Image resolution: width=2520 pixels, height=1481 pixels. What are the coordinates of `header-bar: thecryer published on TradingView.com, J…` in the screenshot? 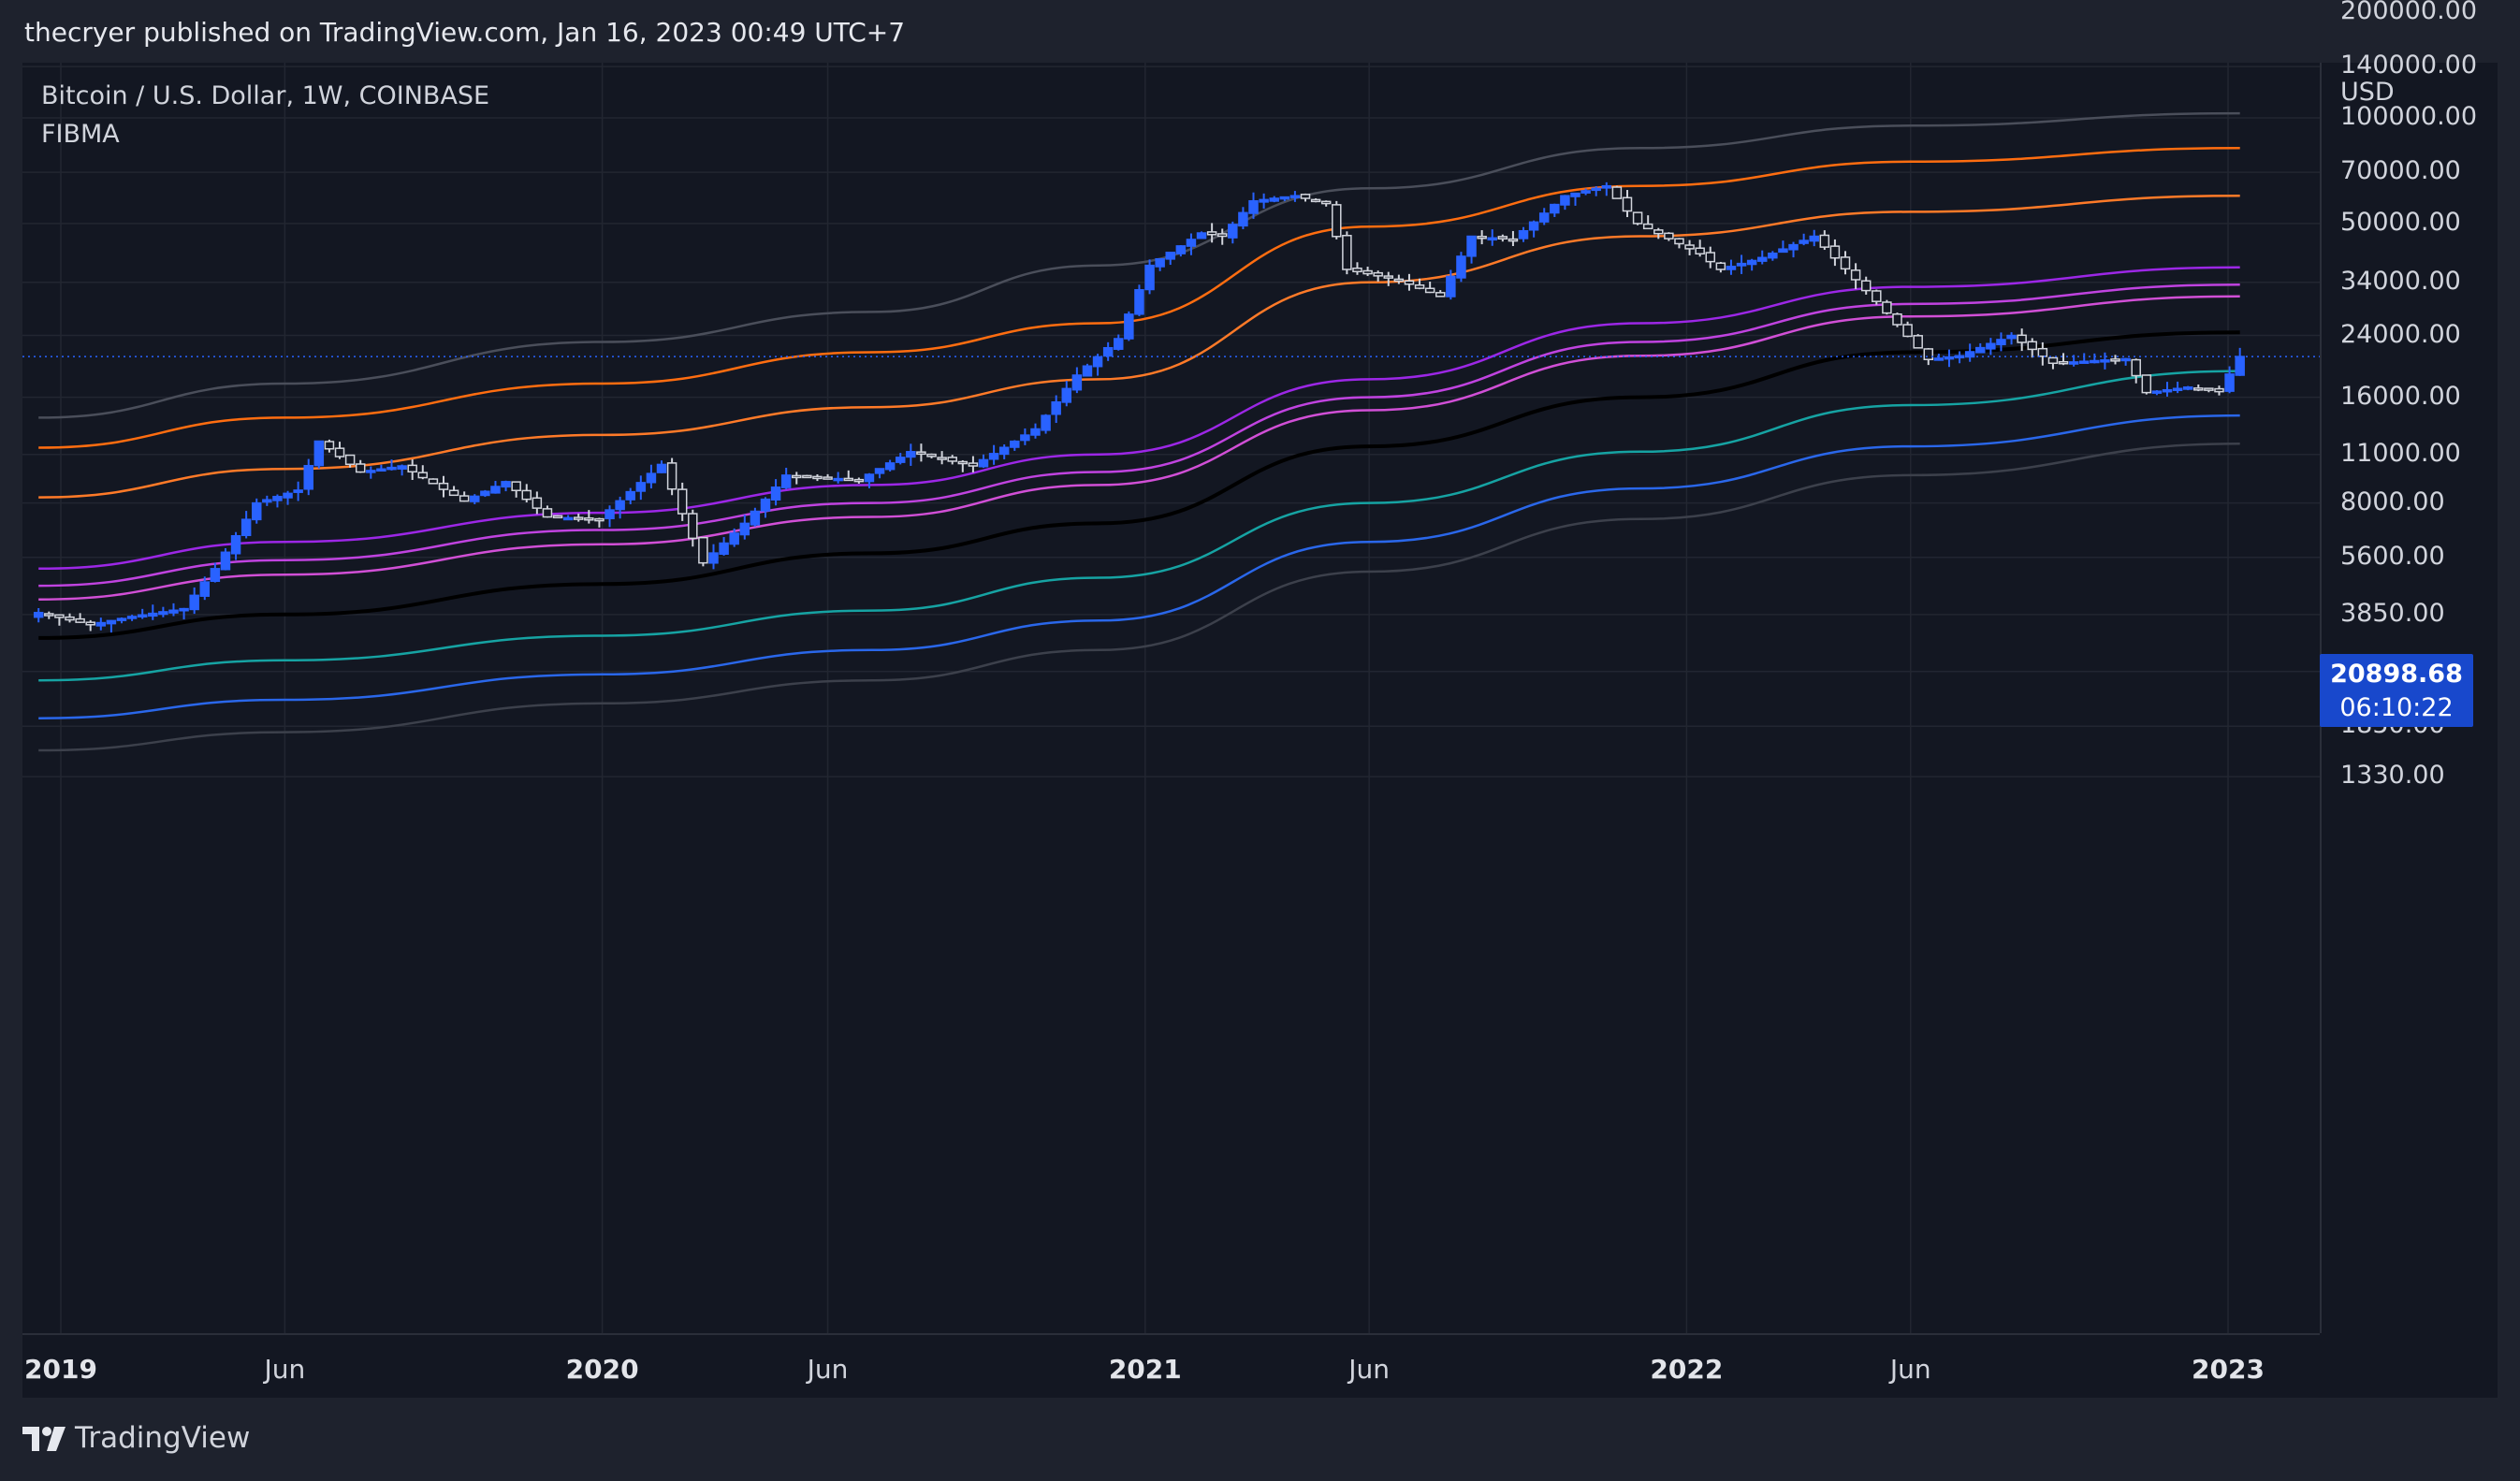 It's located at (1260, 32).